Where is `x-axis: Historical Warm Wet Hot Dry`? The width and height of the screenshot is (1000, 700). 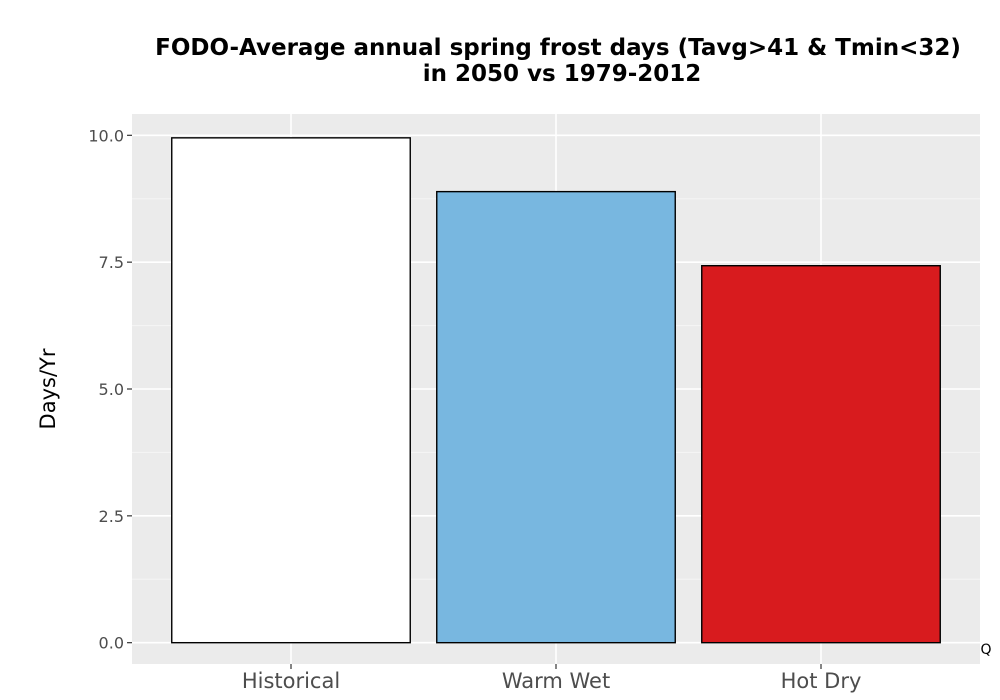 x-axis: Historical Warm Wet Hot Dry is located at coordinates (552, 678).